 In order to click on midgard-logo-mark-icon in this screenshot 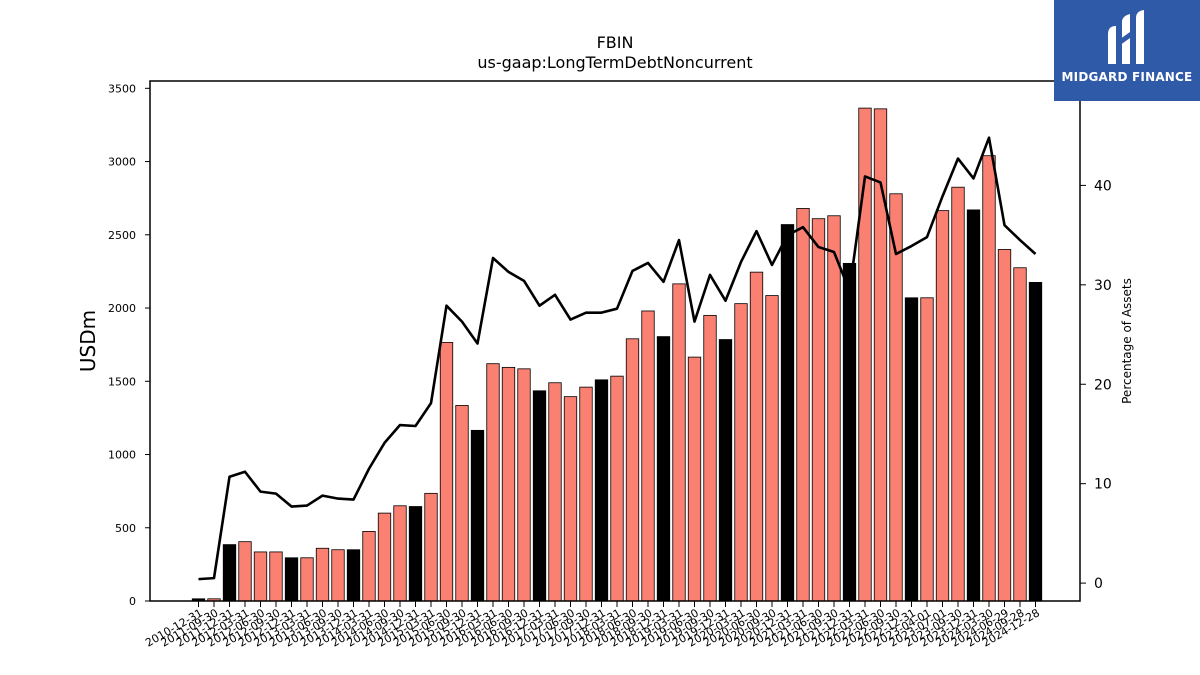, I will do `click(1126, 37)`.